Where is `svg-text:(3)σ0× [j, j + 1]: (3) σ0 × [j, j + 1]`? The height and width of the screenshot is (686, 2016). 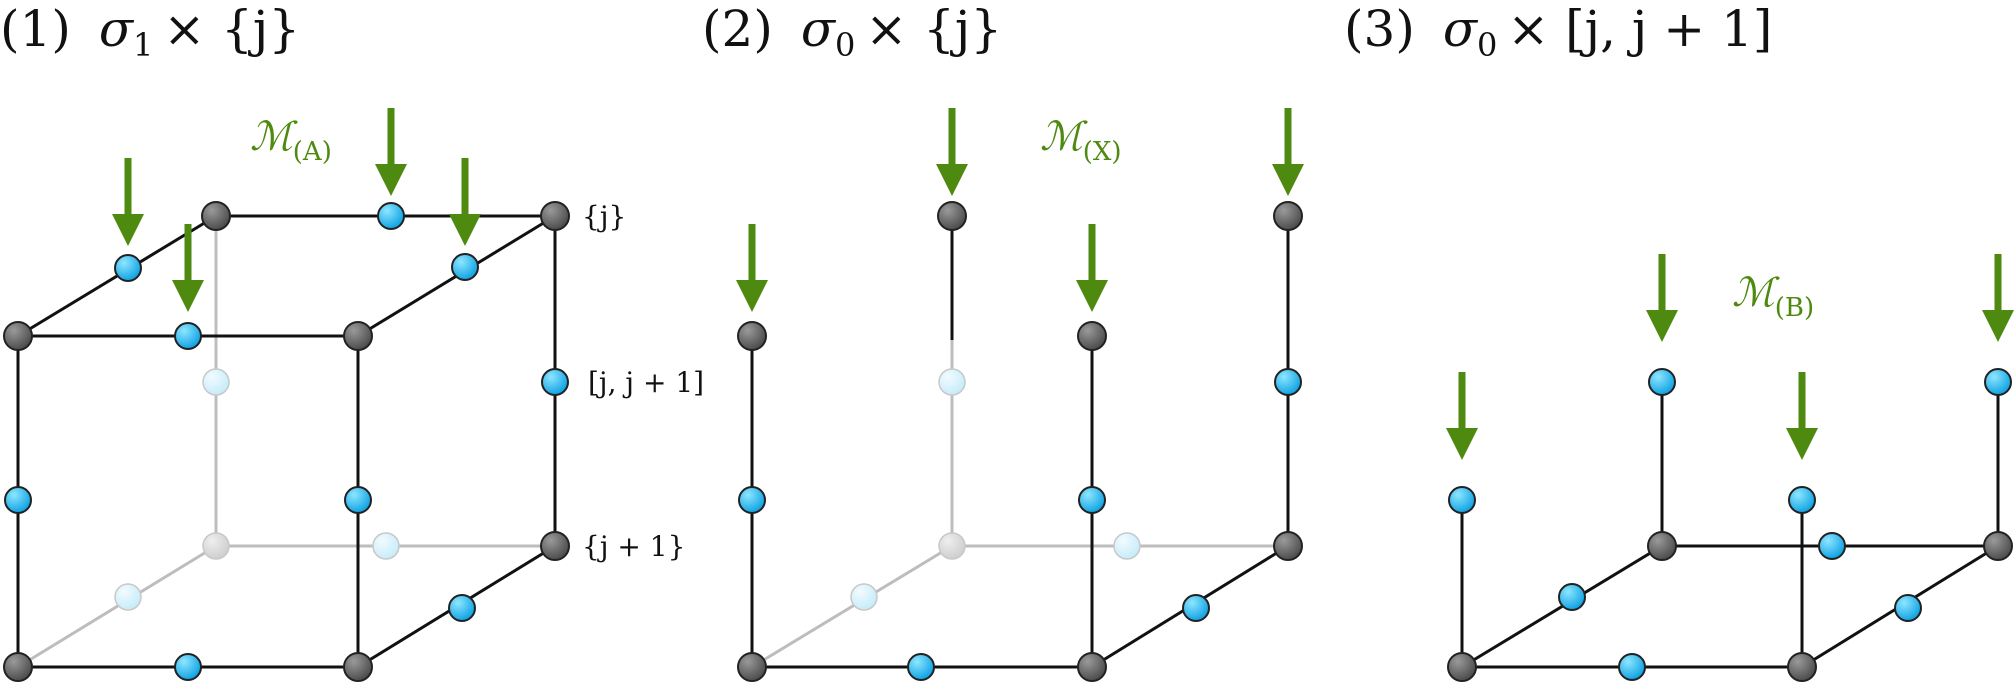
svg-text:(3)σ0× [j, j + 1]: (3) σ0 × [j, j + 1] is located at coordinates (1558, 32).